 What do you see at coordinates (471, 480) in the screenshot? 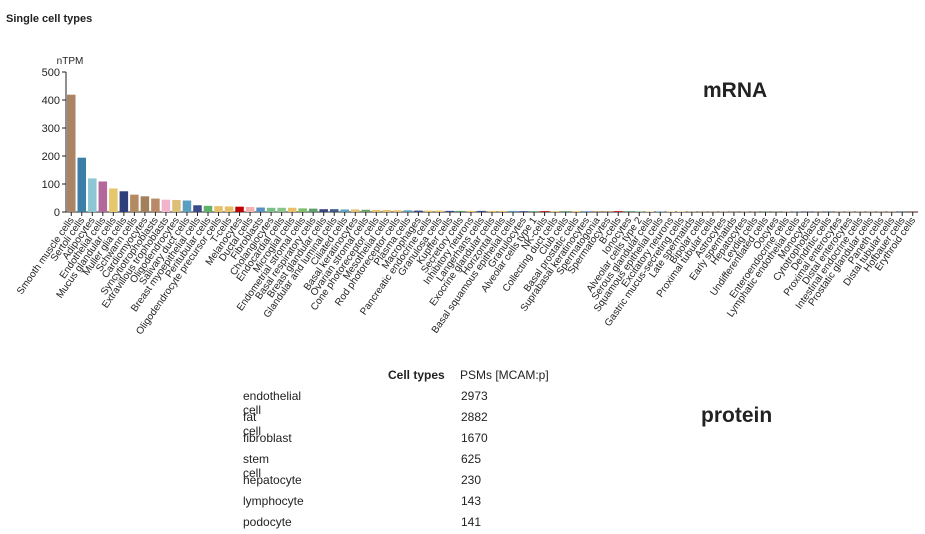
I see `protein-psm-value: 230` at bounding box center [471, 480].